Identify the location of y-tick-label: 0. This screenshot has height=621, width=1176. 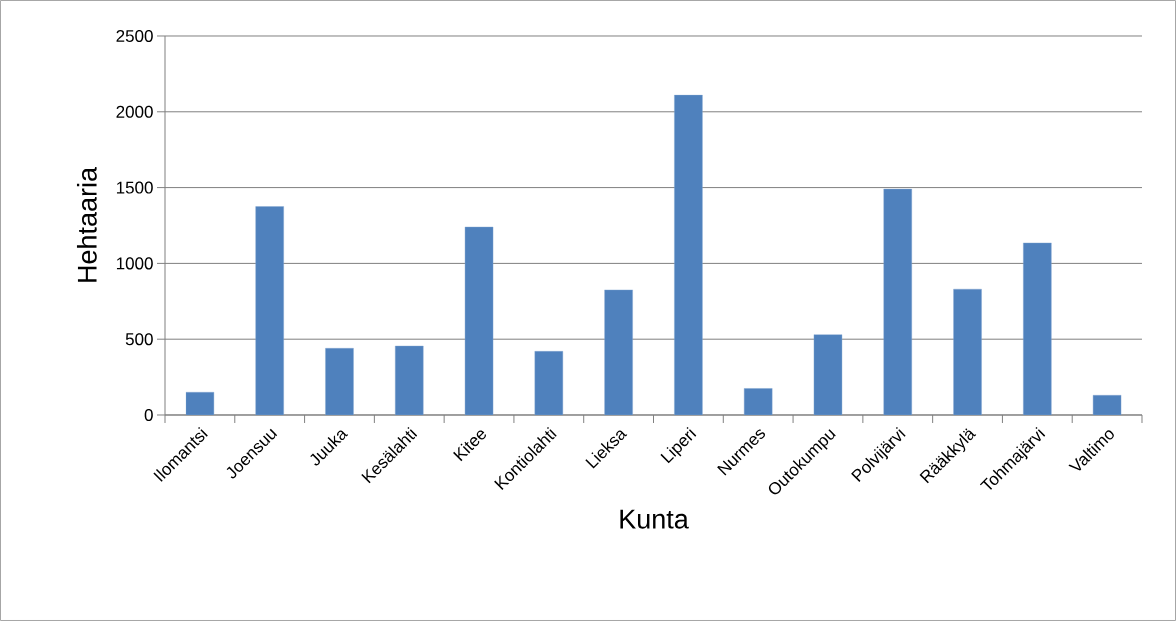
(148, 415).